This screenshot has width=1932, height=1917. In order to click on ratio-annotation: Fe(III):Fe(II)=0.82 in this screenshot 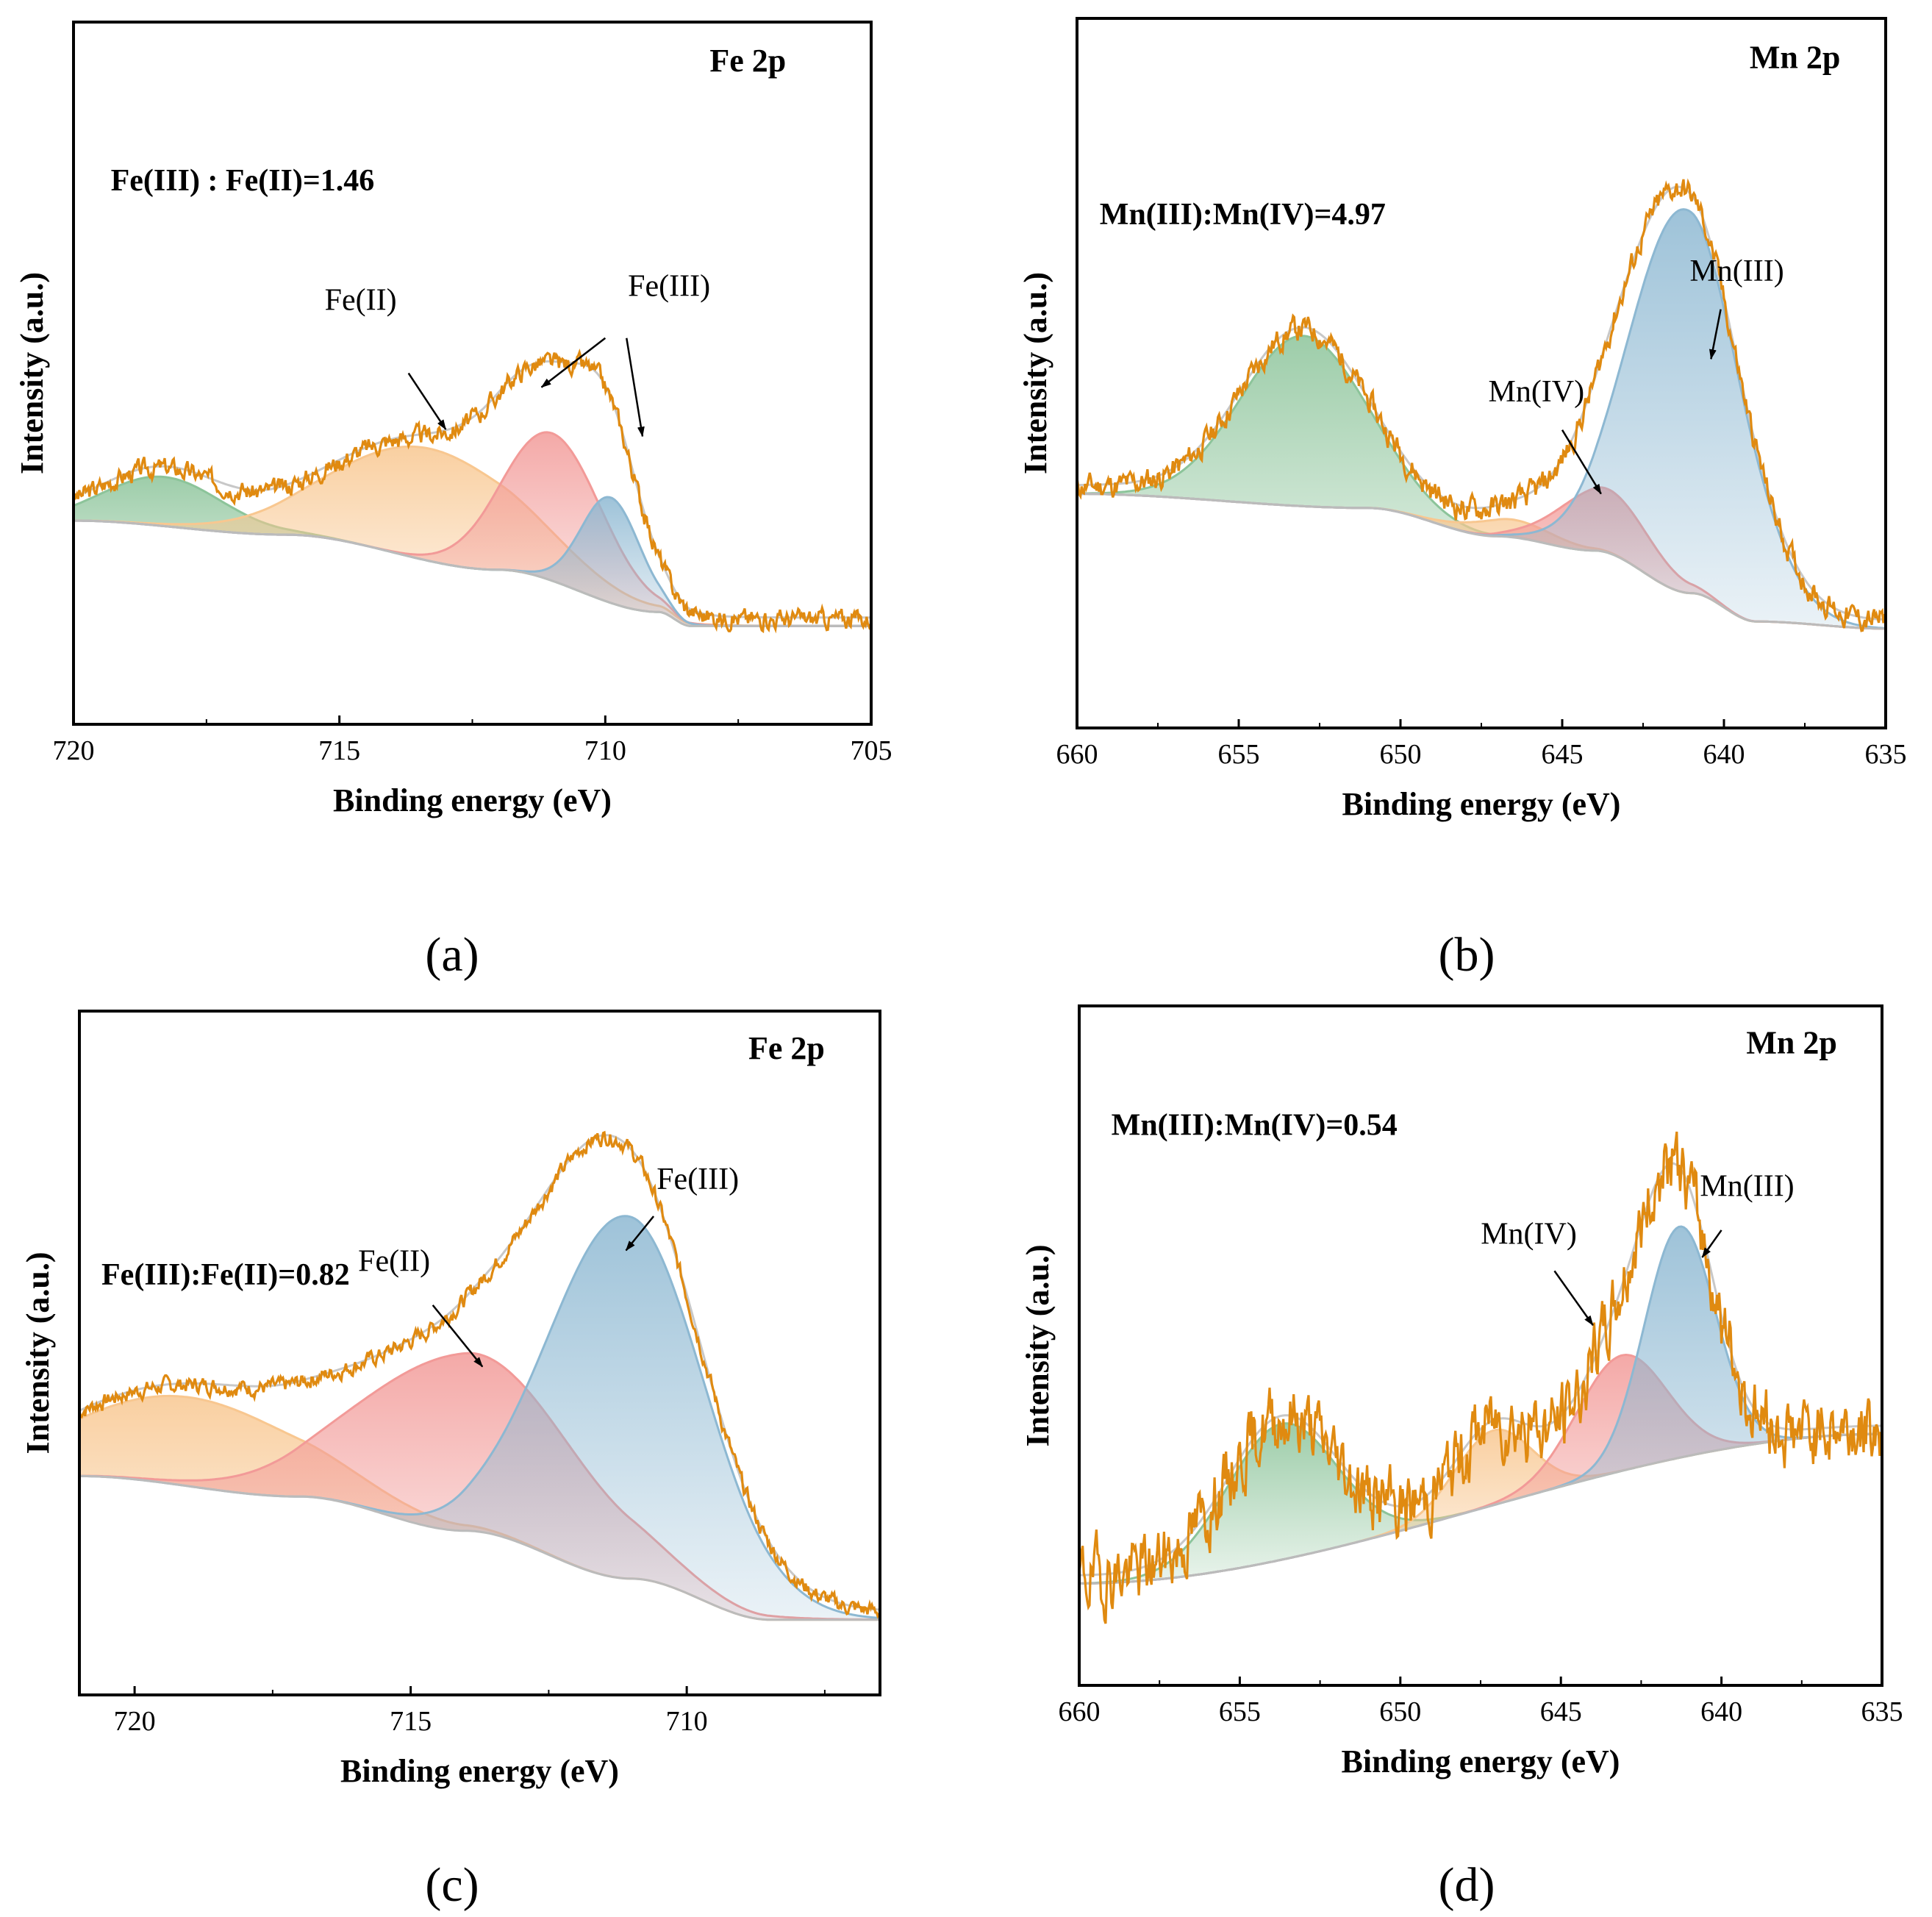, I will do `click(225, 1275)`.